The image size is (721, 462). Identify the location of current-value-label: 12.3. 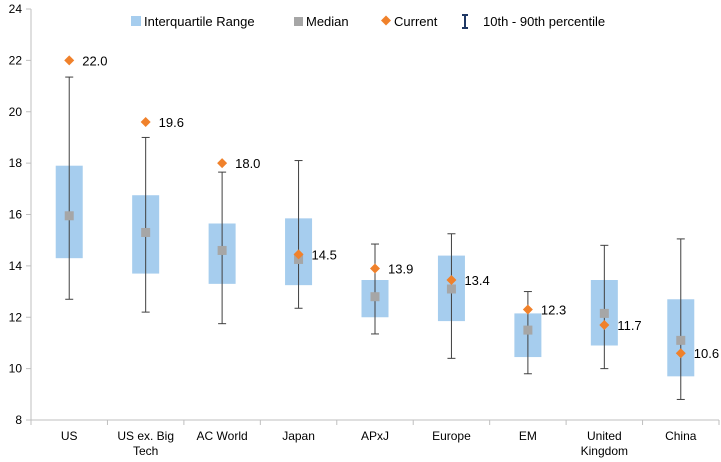
(553, 310).